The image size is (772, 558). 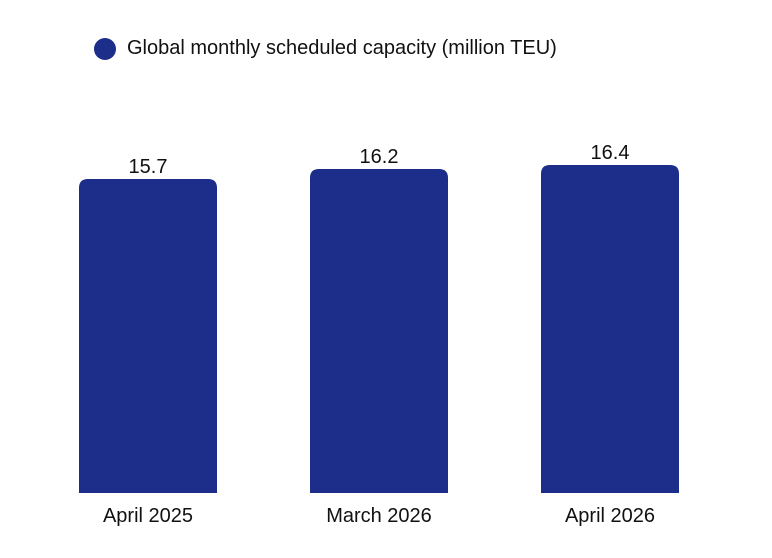 I want to click on x-tick-label: March 2026, so click(x=379, y=516).